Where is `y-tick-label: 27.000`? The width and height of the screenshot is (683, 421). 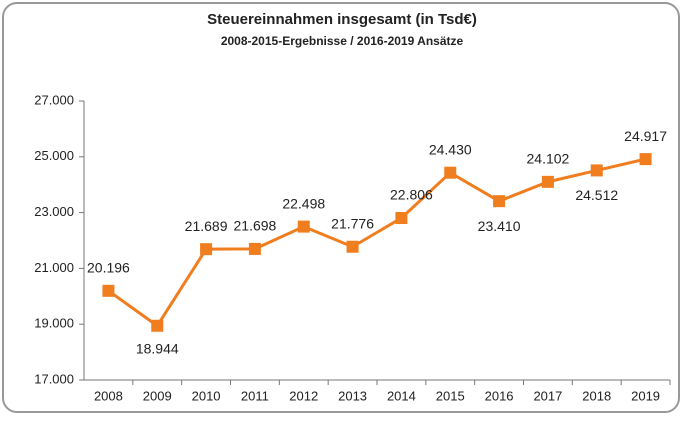
y-tick-label: 27.000 is located at coordinates (54, 99).